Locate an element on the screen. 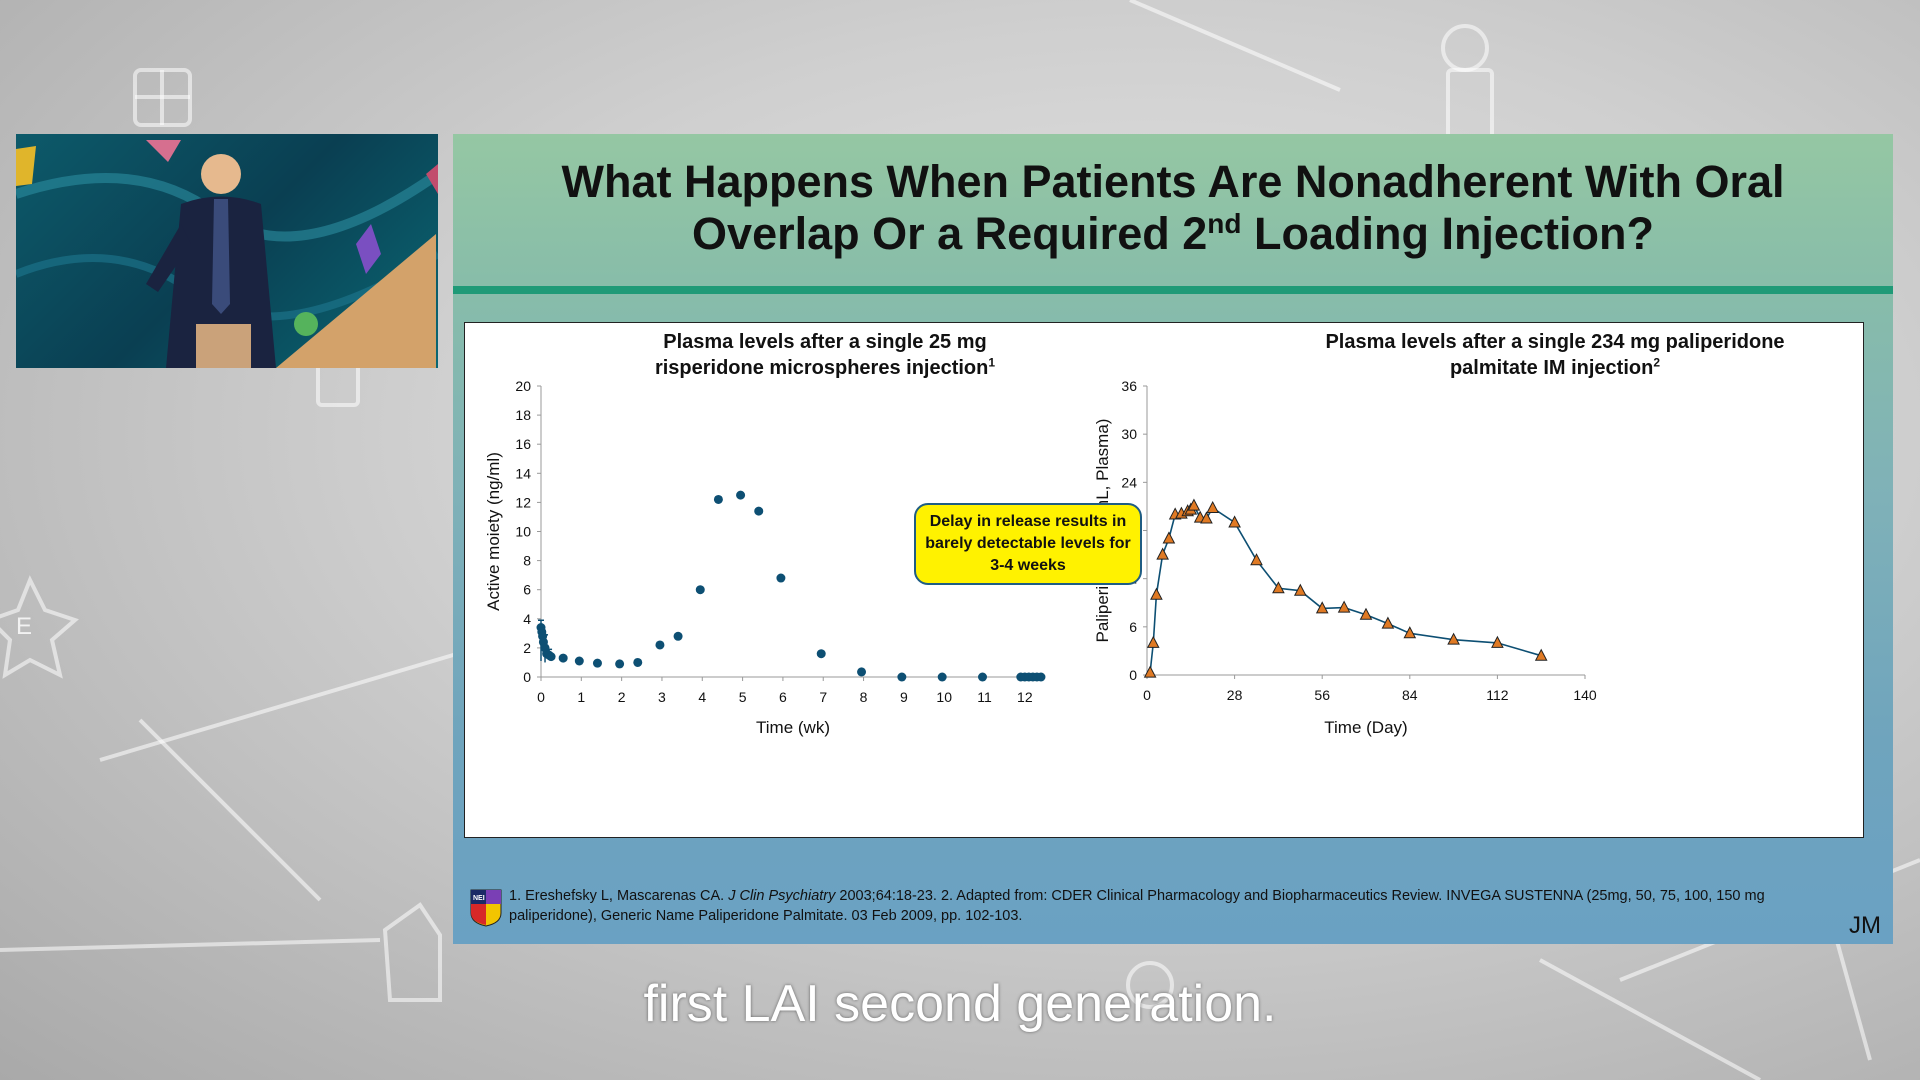 The width and height of the screenshot is (1920, 1080). presenter-initials: JM is located at coordinates (1865, 925).